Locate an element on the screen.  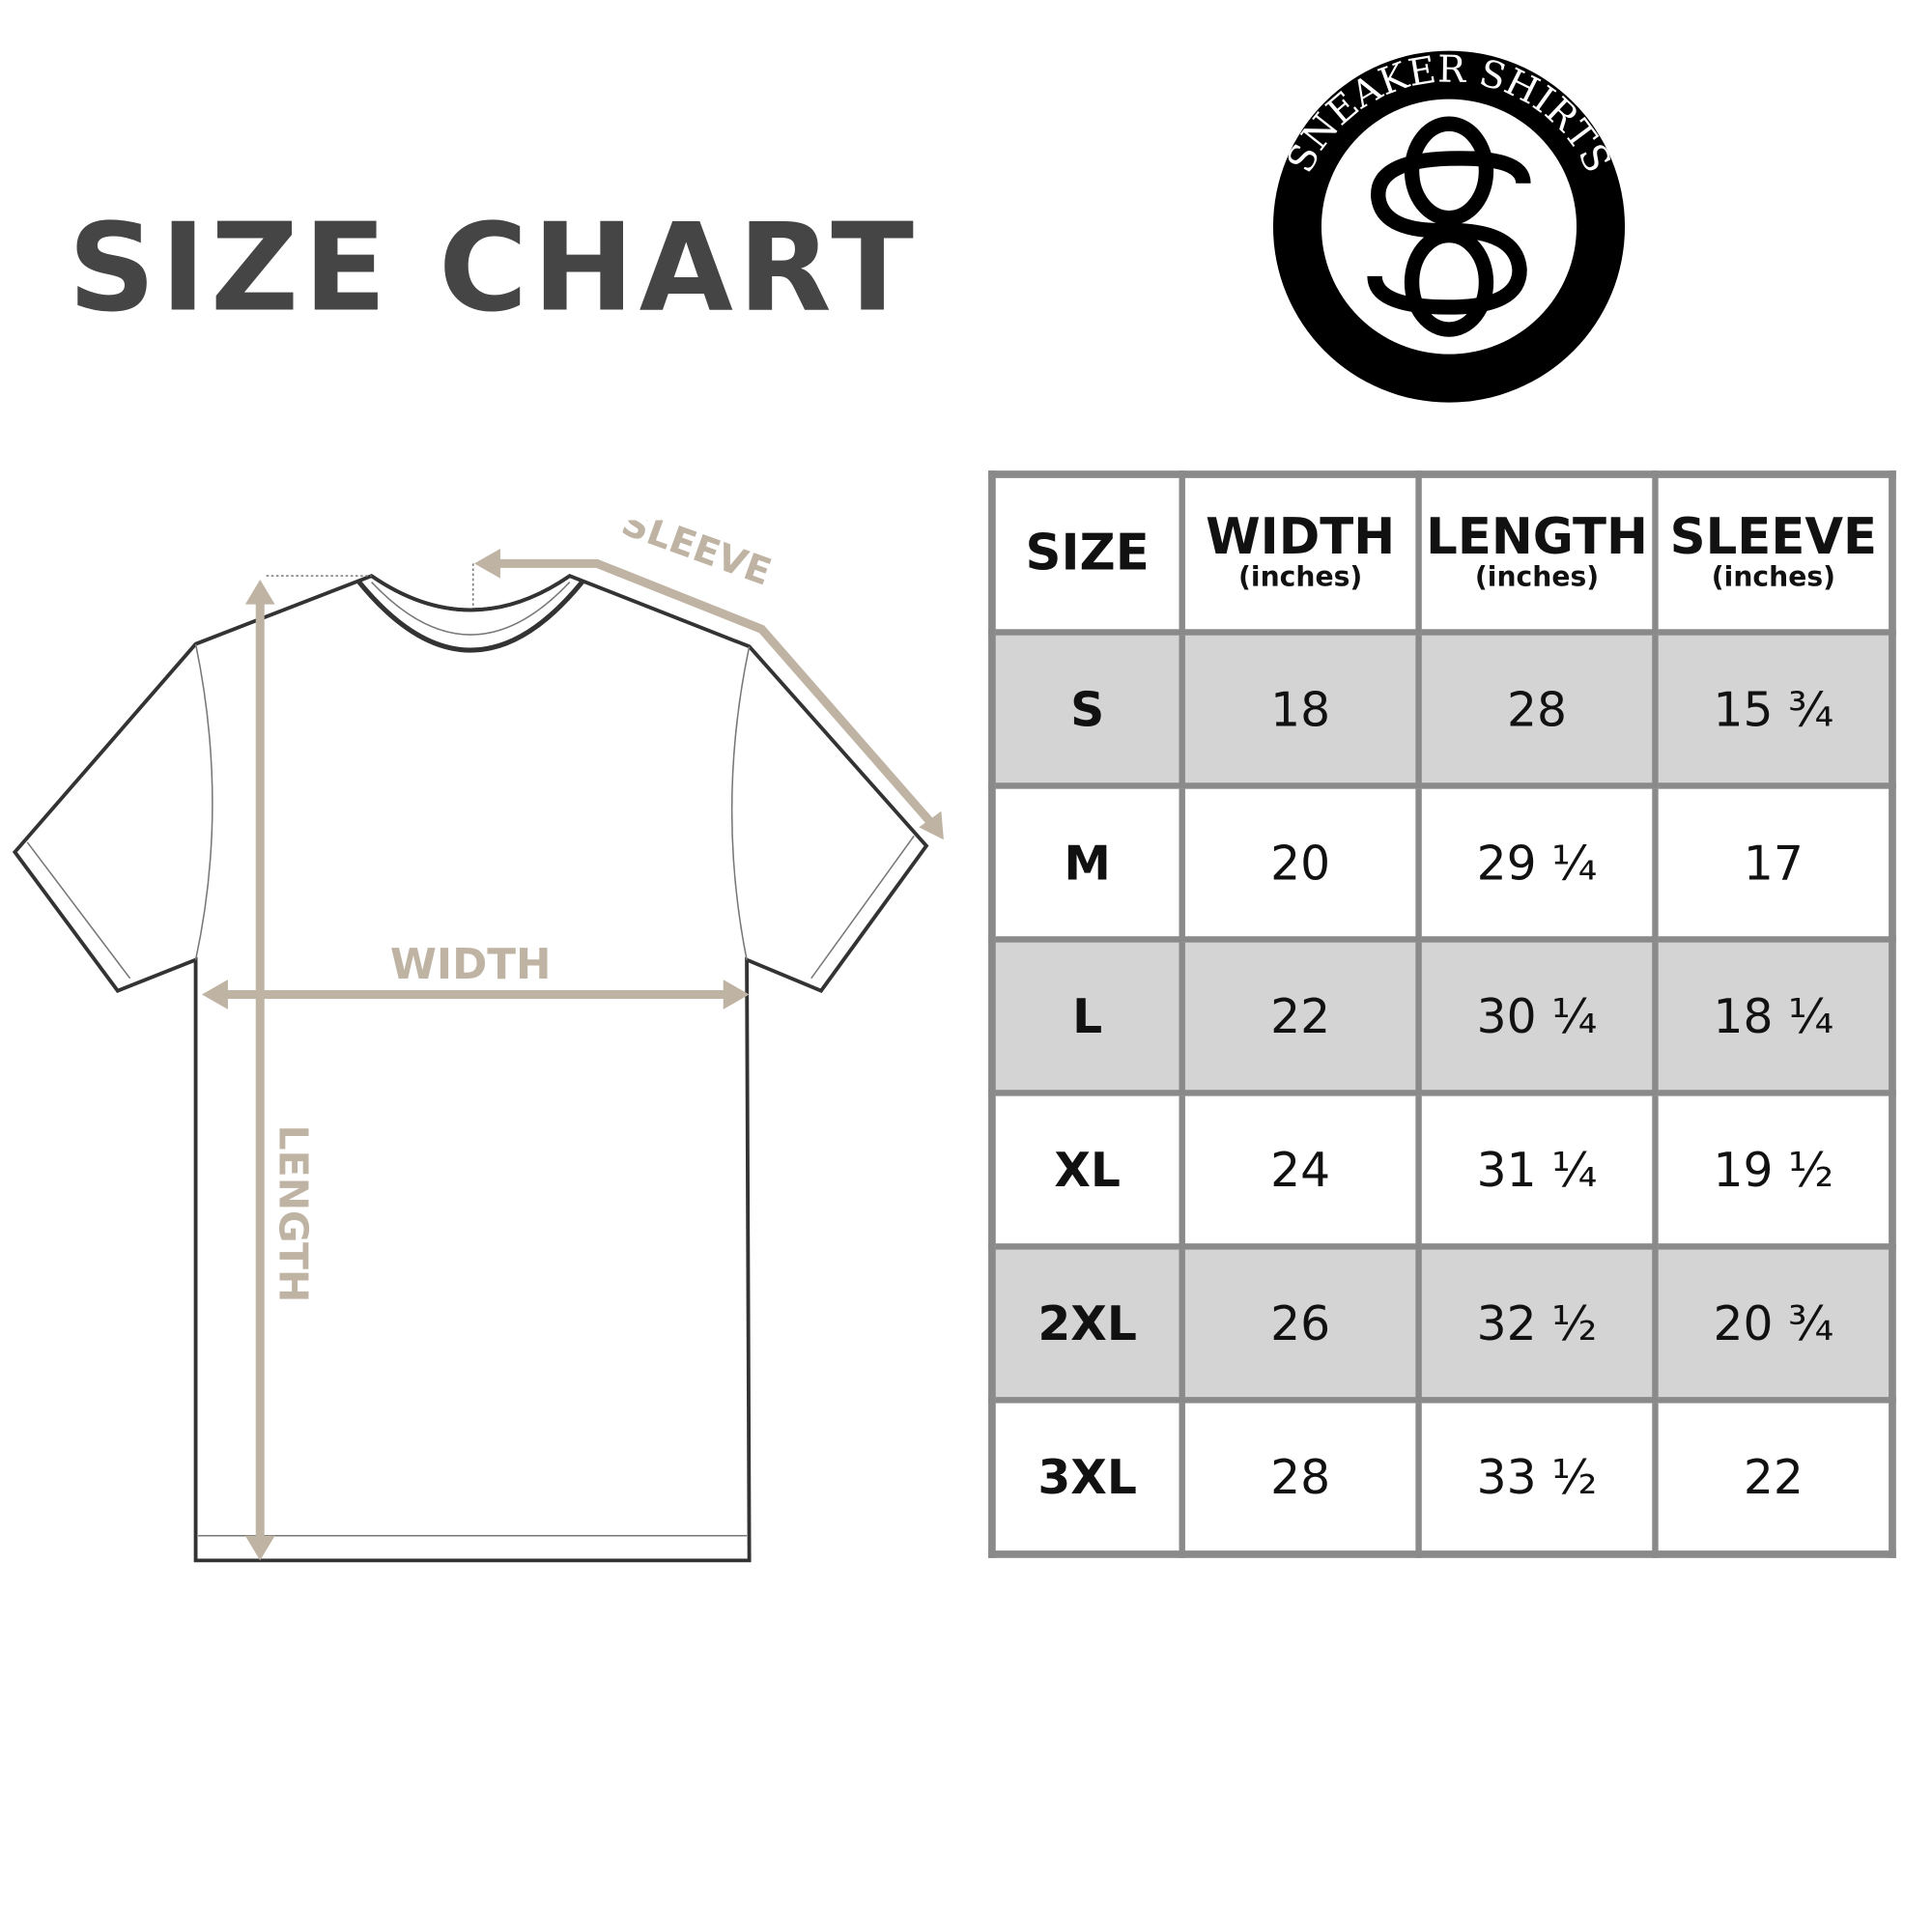
table-row: L 22 30 ¼ 18 ¼ is located at coordinates (1442, 1016).